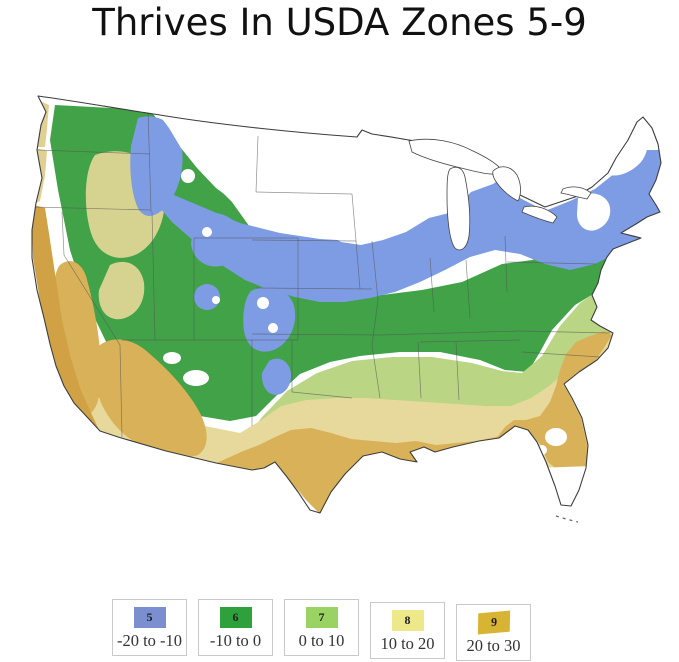 This screenshot has width=679, height=662. What do you see at coordinates (321, 640) in the screenshot?
I see `zone-7-range: 0 to 10` at bounding box center [321, 640].